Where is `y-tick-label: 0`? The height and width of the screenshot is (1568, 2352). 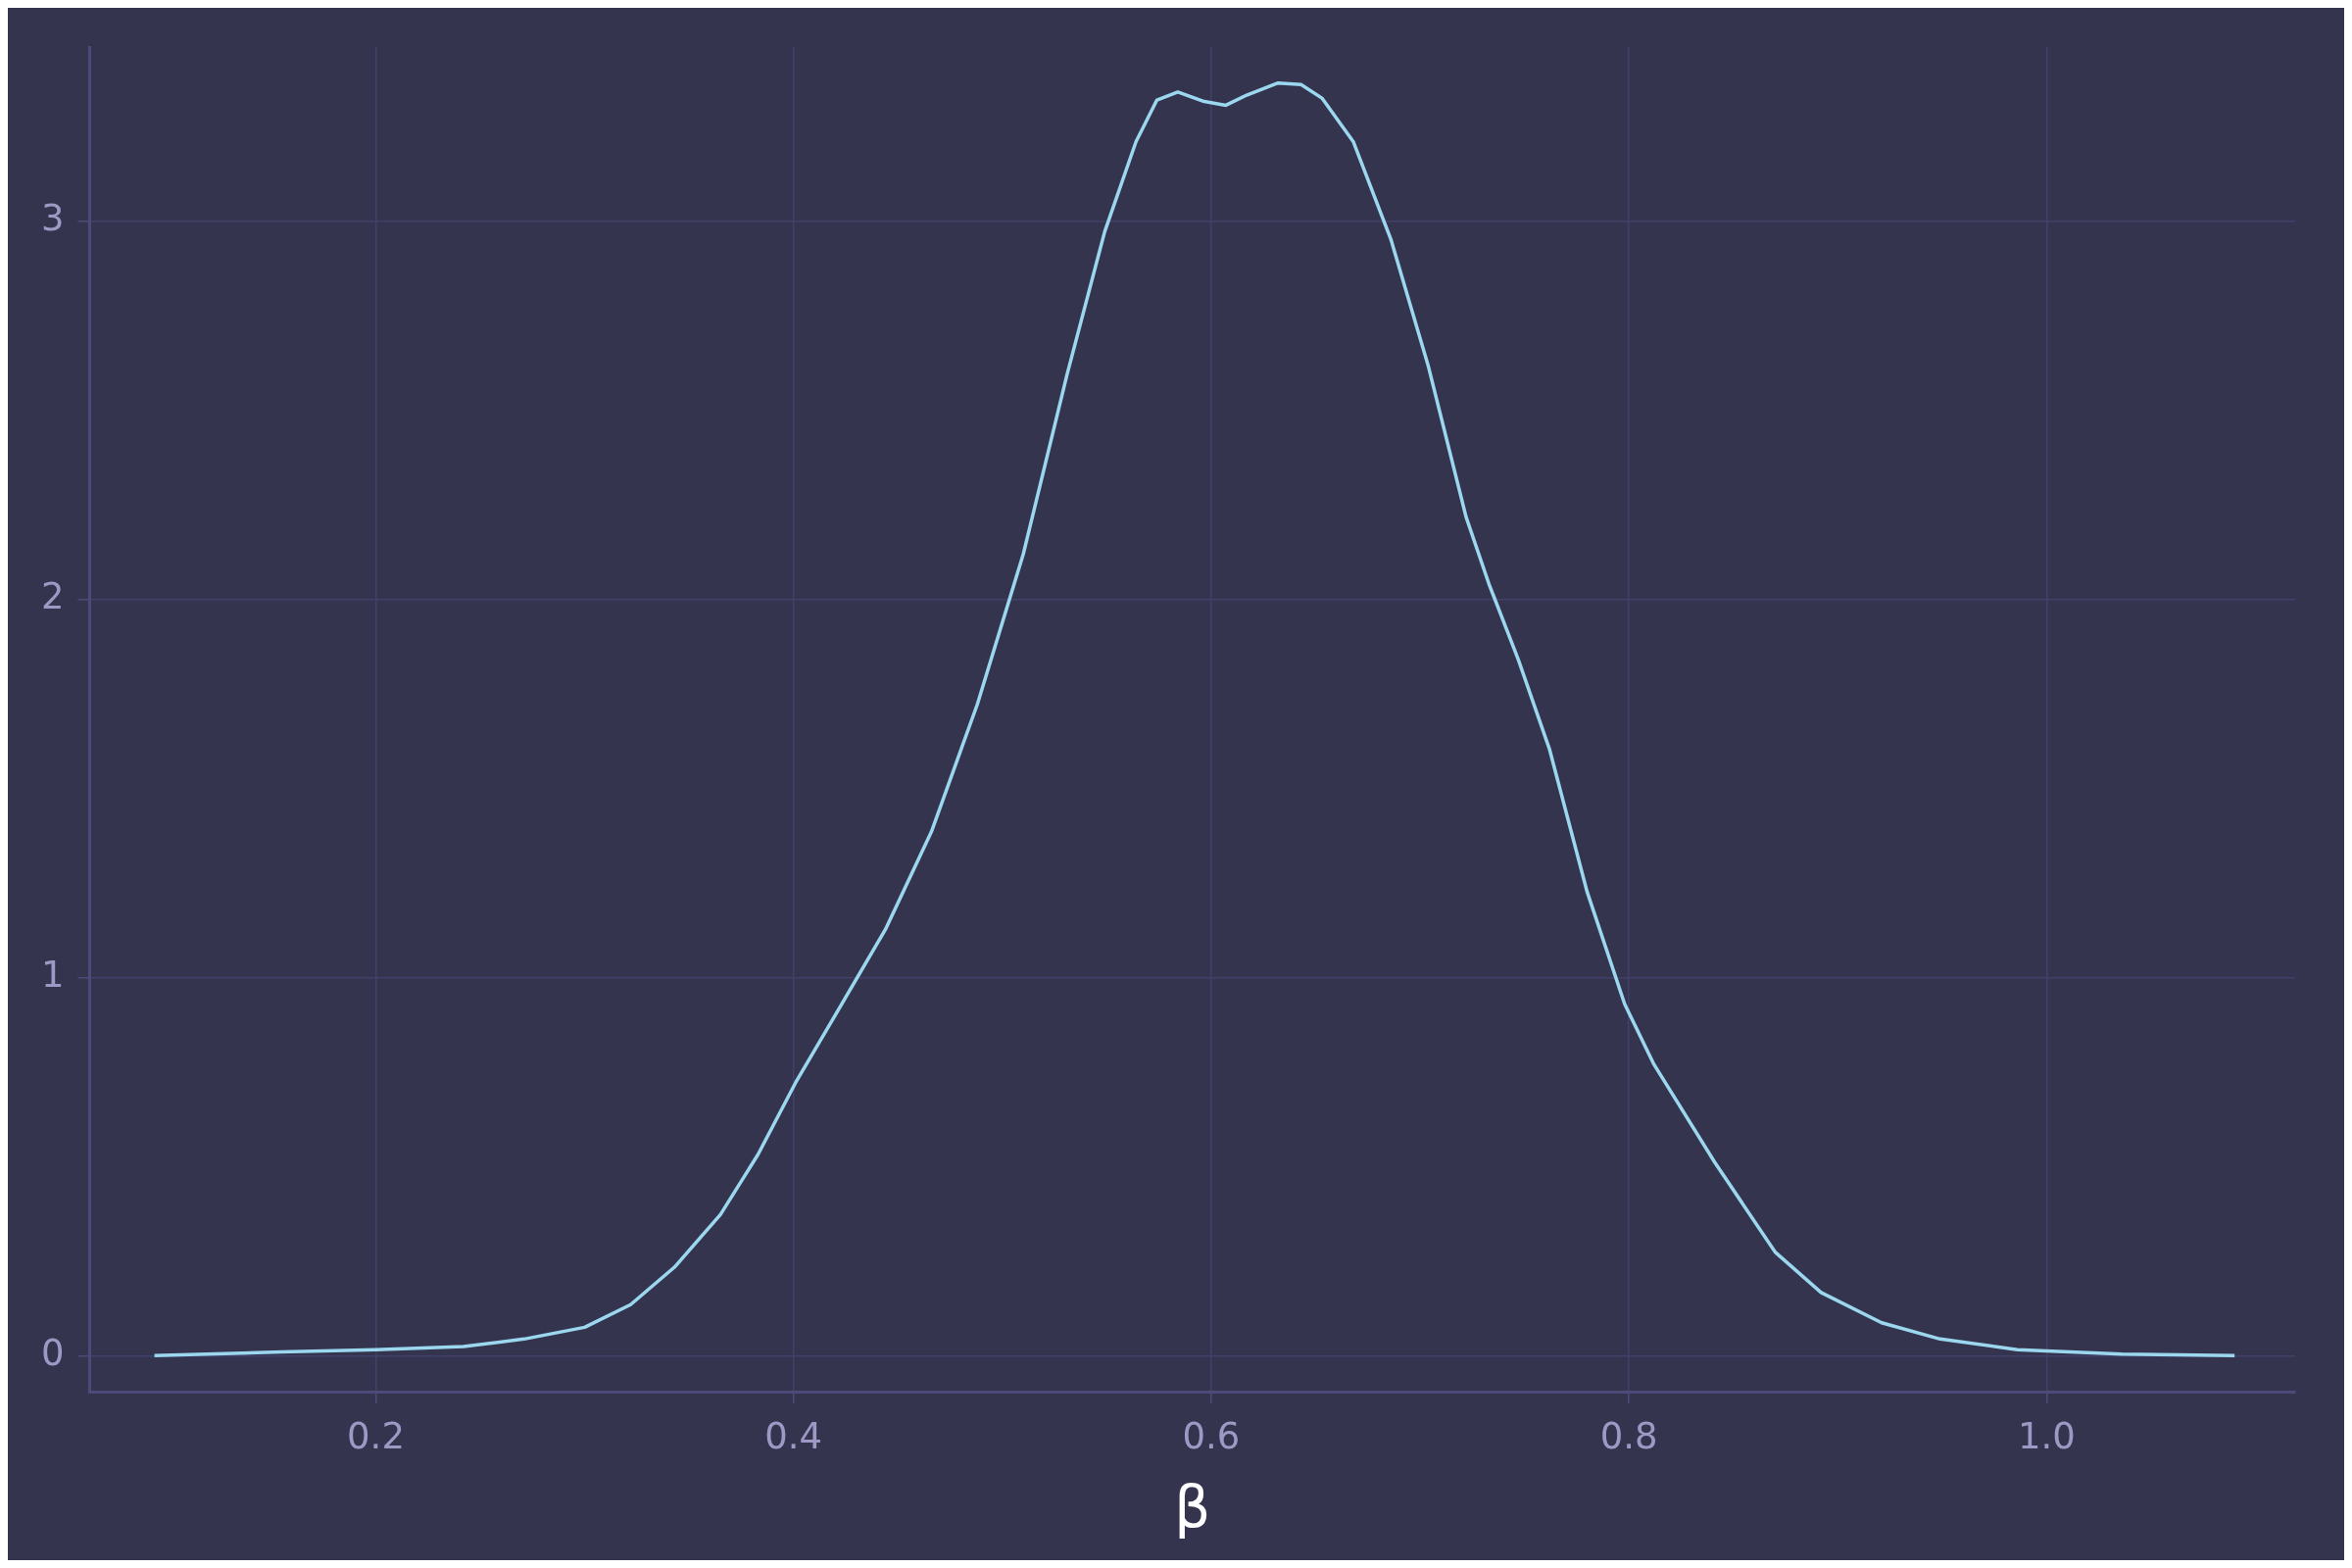 y-tick-label: 0 is located at coordinates (52, 1352).